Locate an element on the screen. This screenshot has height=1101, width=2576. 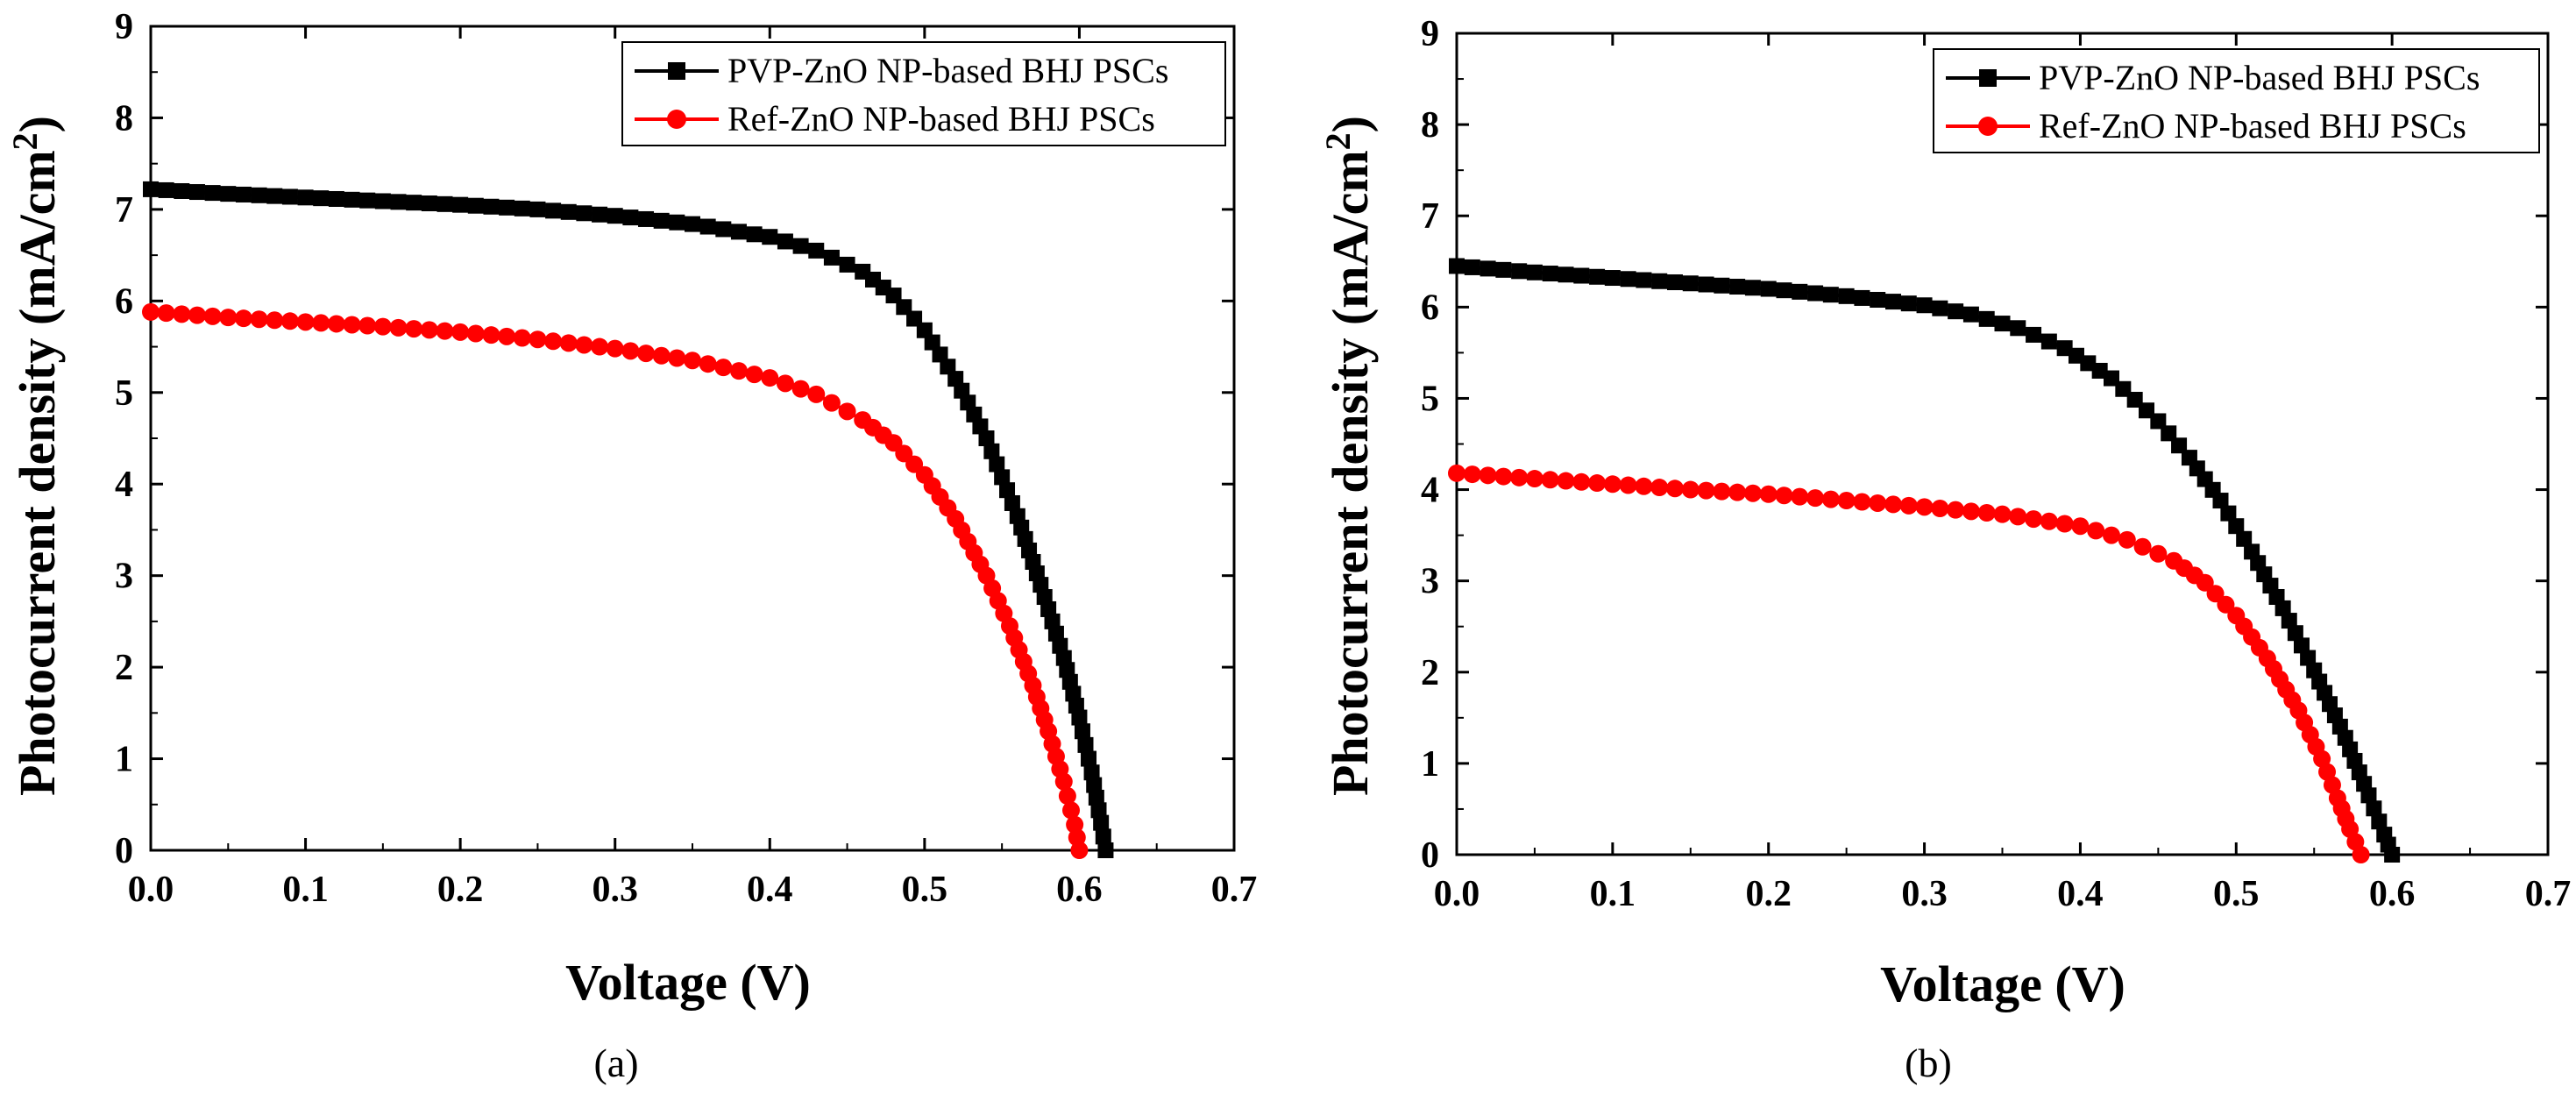
legend-marker is located at coordinates (1988, 126).